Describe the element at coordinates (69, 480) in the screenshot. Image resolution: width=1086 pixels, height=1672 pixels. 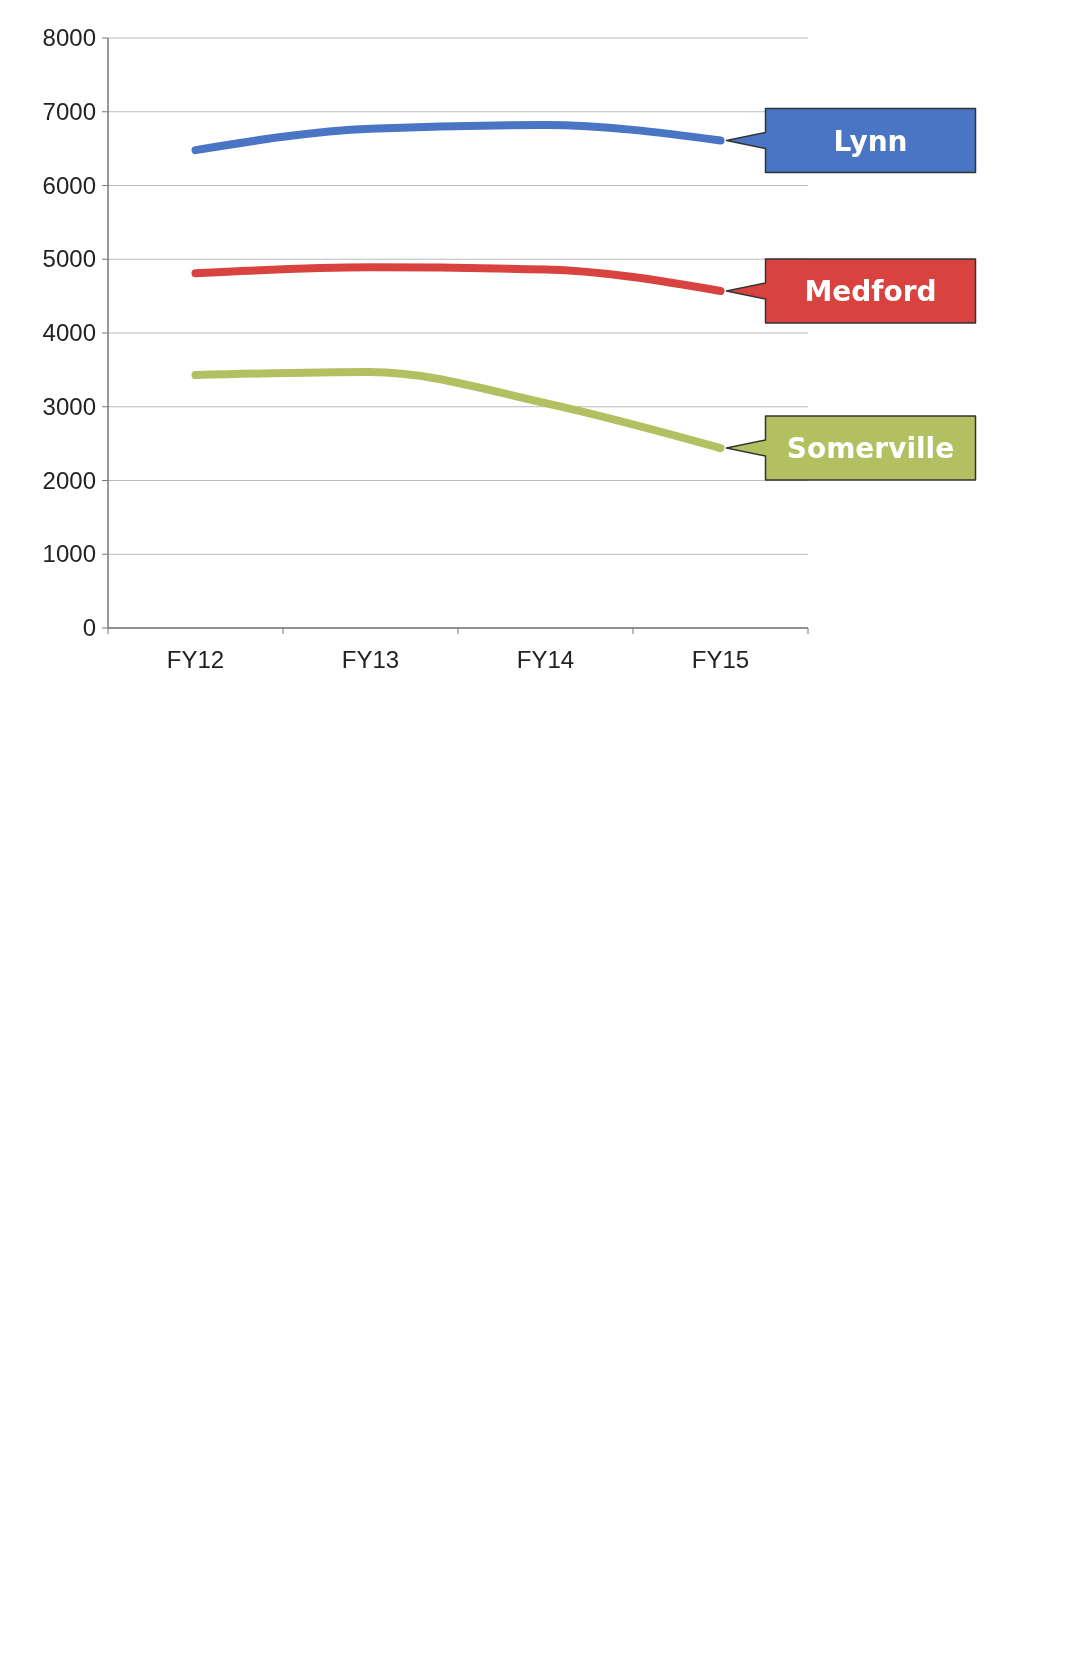
I see `y-tick-label: 2000` at that location.